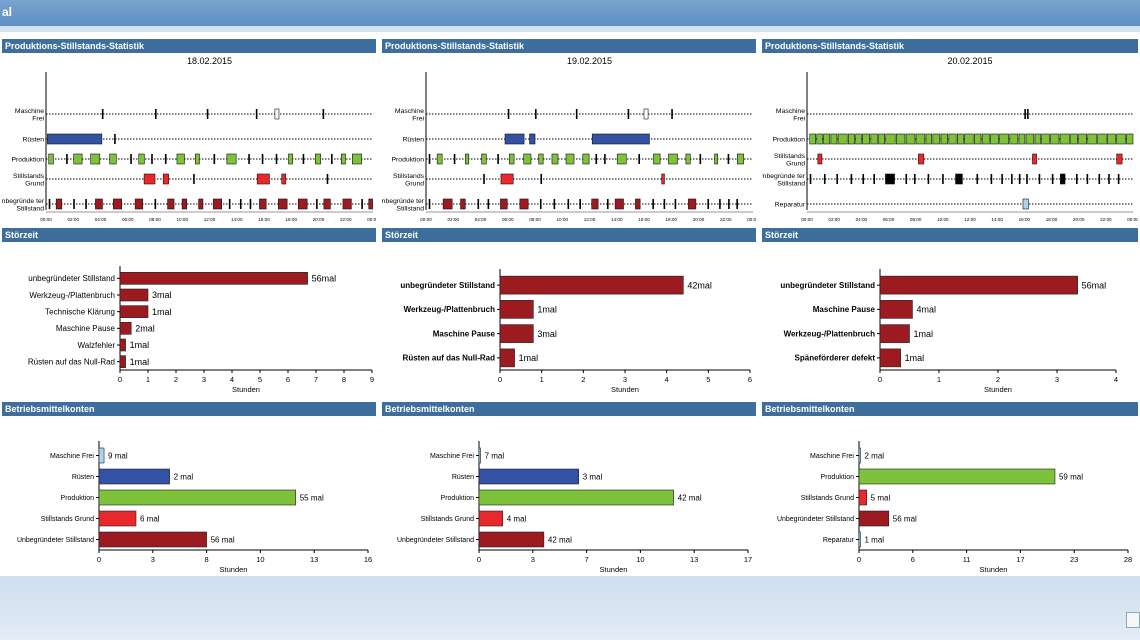  I want to click on category-label: Walzfehler, so click(97, 345).